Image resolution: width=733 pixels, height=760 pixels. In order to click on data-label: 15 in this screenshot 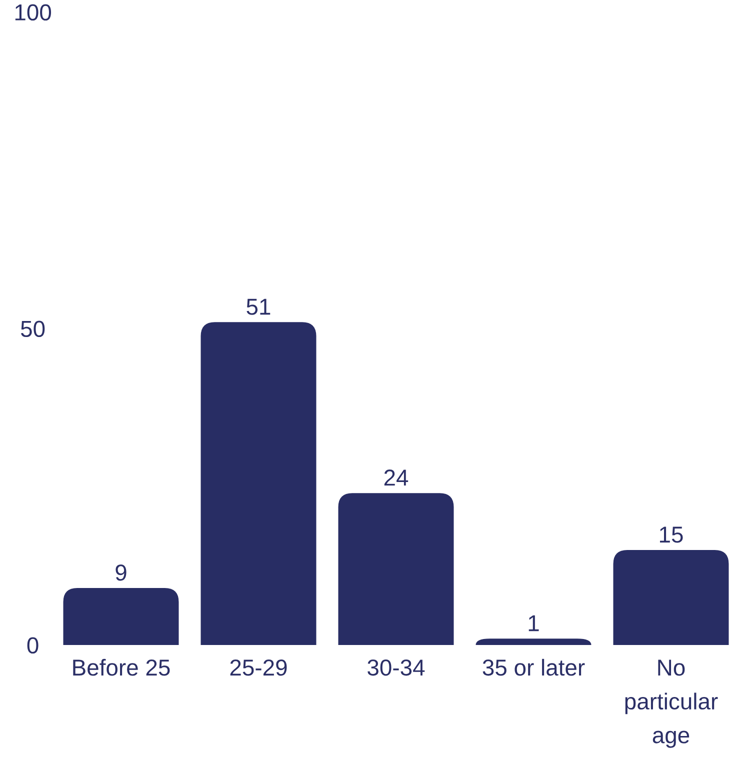, I will do `click(671, 534)`.